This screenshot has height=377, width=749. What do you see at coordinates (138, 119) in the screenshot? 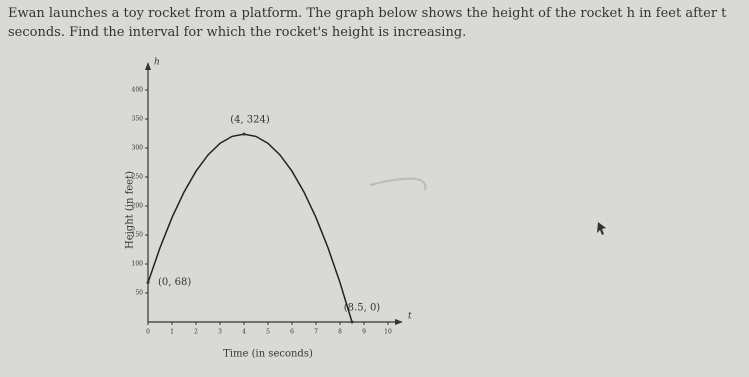
I see `y-tick-label: 350` at bounding box center [138, 119].